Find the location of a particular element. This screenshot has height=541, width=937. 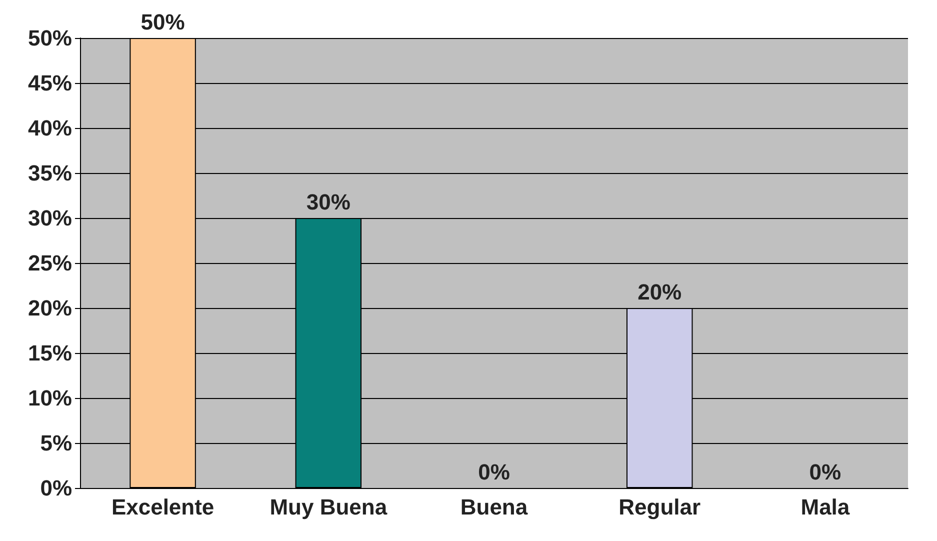

y-tick-label: 50% is located at coordinates (50, 38).